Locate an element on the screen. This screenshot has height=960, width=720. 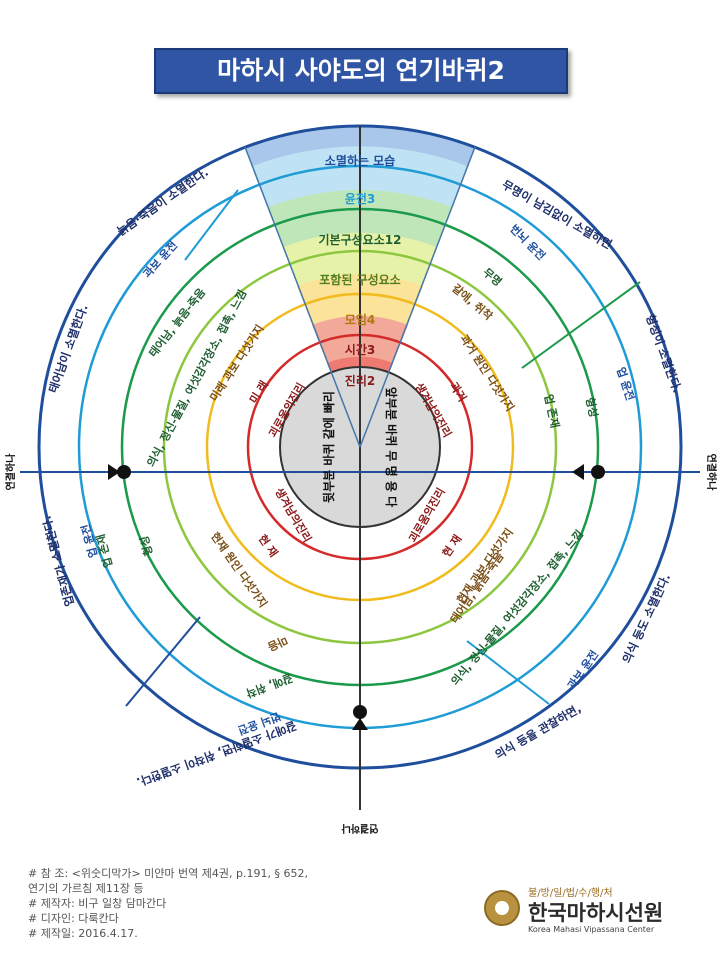
title-banner: 마하시 사야도의 연기바퀴2 is located at coordinates (361, 71).